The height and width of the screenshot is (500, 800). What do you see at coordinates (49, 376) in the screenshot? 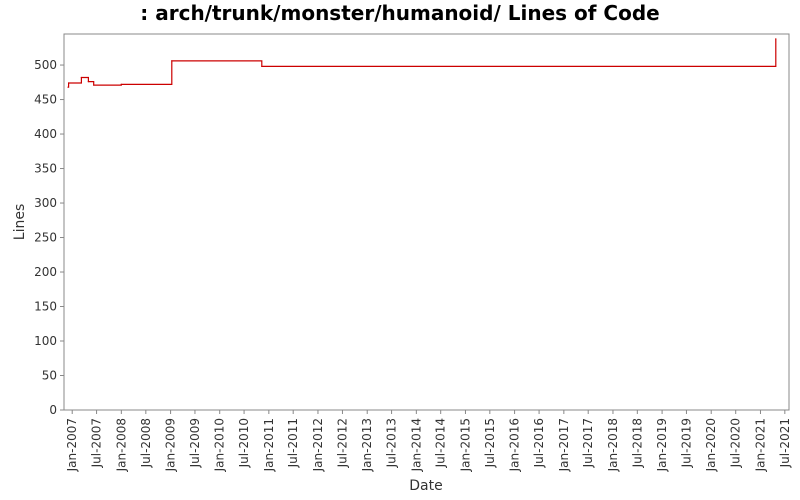
I see `y-tick-label: 50` at bounding box center [49, 376].